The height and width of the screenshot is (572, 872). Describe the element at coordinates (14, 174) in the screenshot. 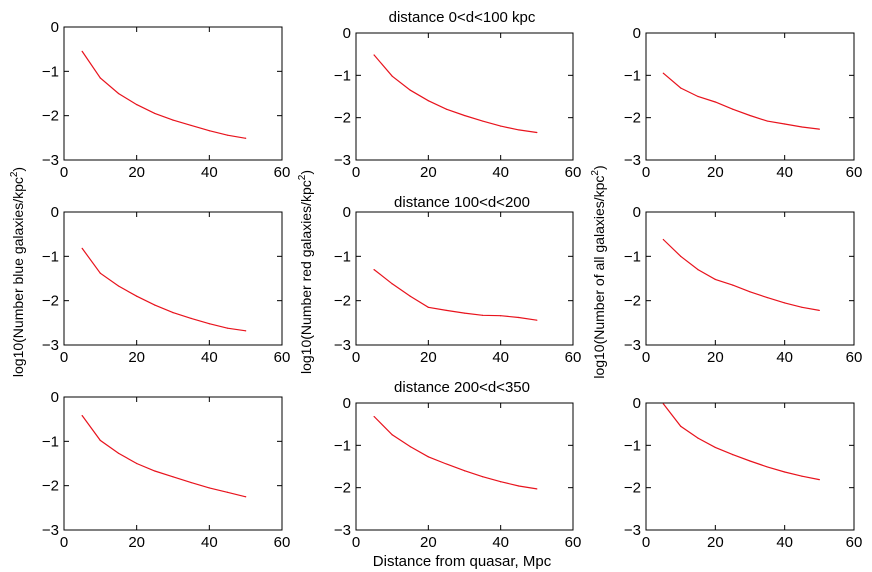

I see `ylabel-blue-sup: 2` at that location.